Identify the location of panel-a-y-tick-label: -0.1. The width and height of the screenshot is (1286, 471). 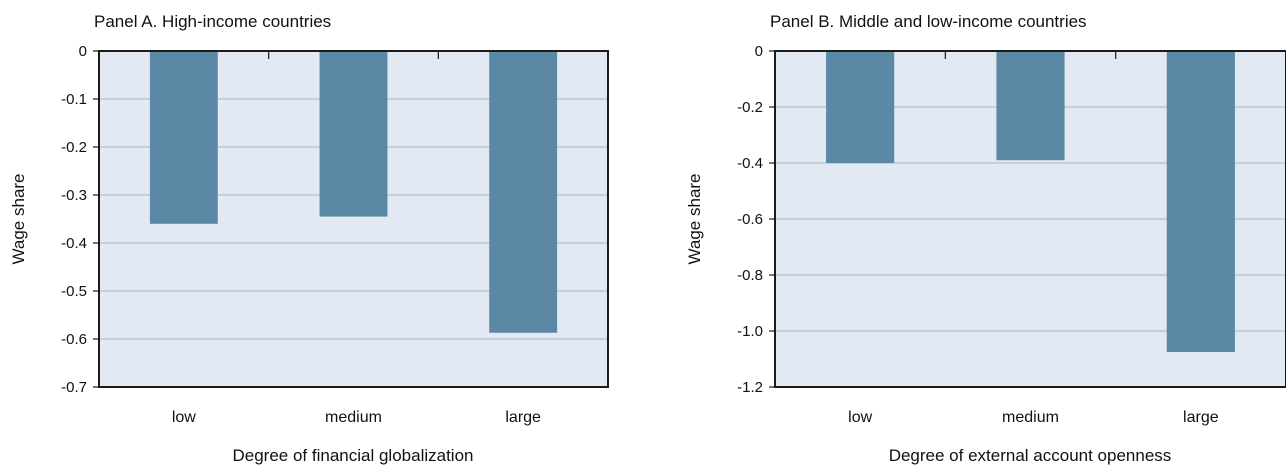
(74, 99).